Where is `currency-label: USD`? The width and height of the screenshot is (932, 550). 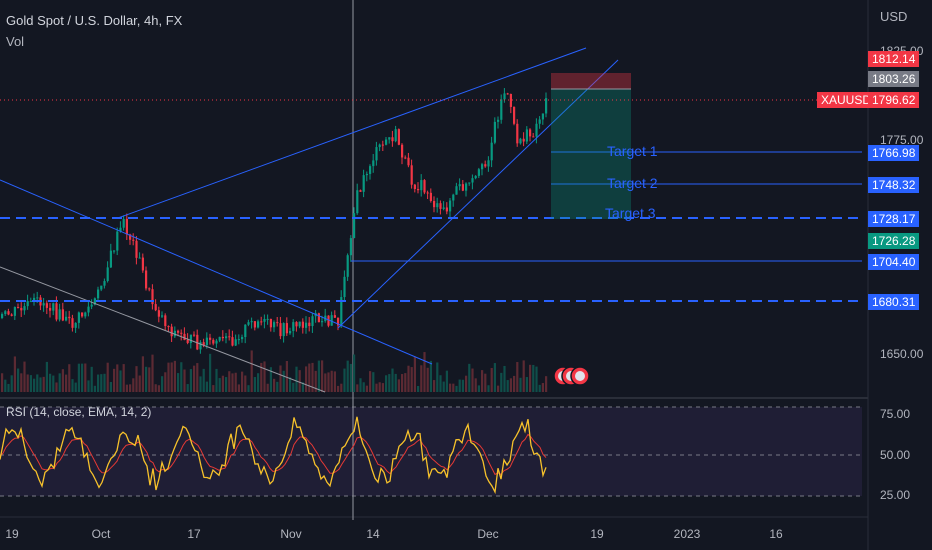
currency-label: USD is located at coordinates (894, 16).